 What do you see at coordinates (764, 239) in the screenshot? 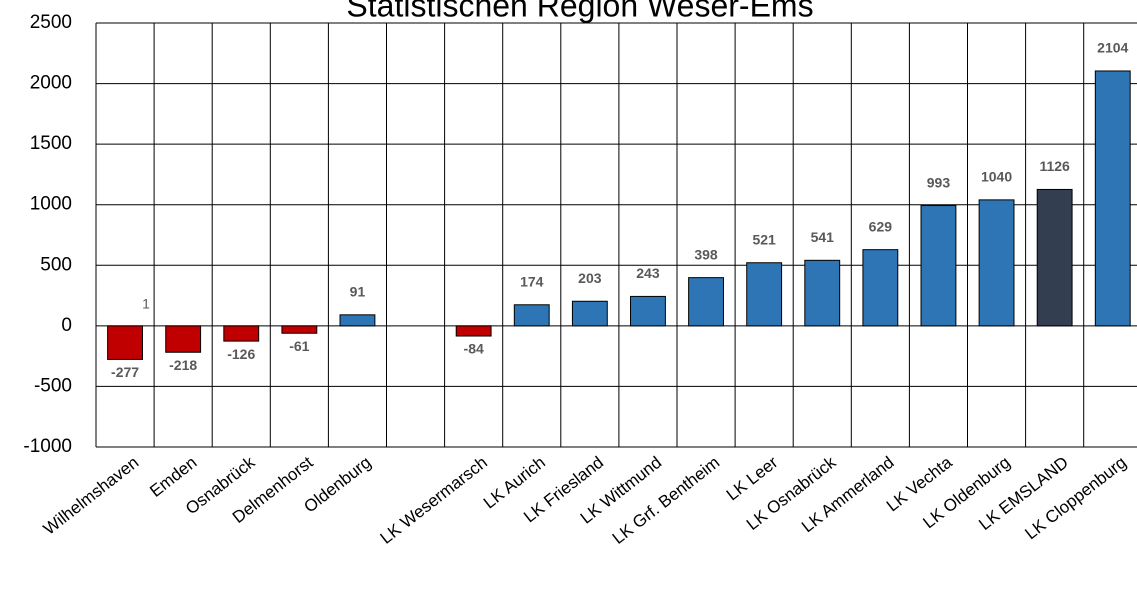
I see `value-label: 521` at bounding box center [764, 239].